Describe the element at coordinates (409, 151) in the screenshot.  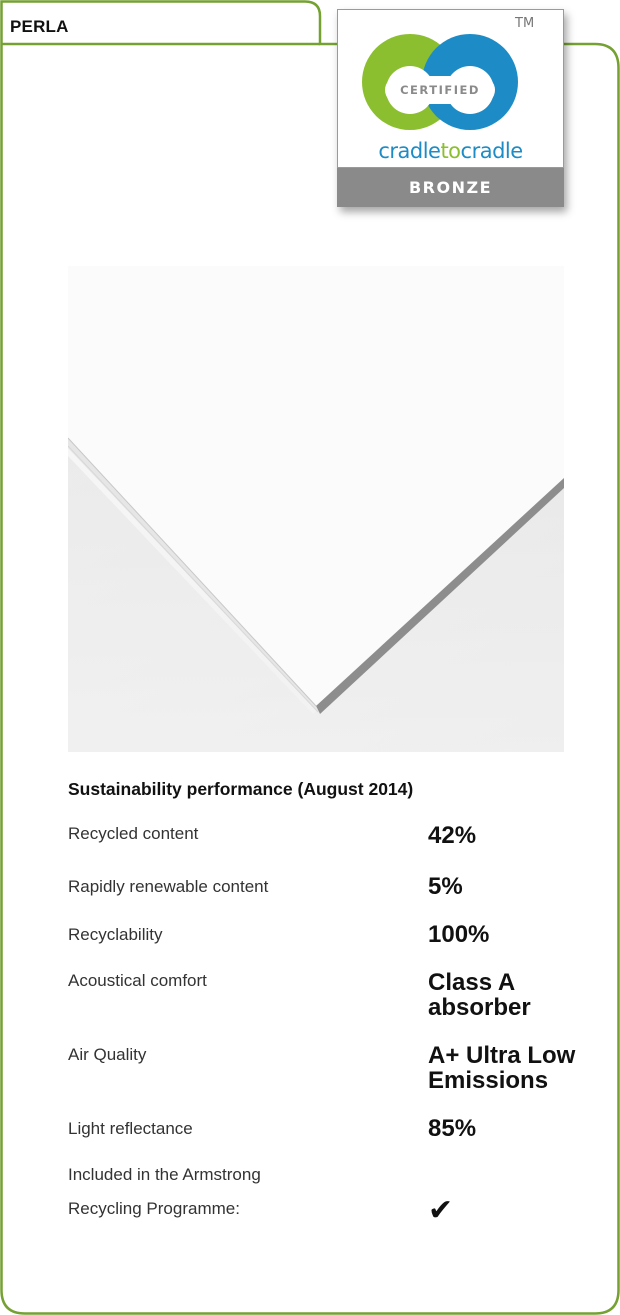
I see `wordmark-part-1: cradle` at that location.